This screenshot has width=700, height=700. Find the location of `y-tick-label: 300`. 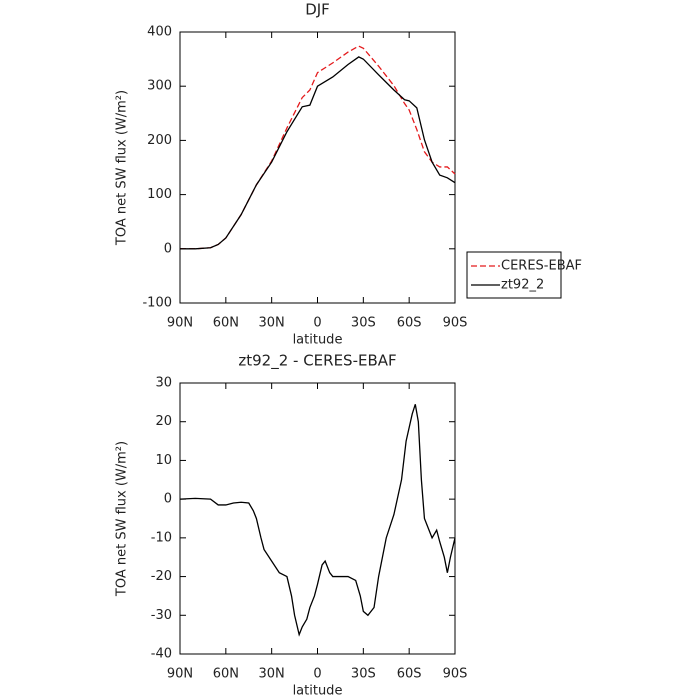

y-tick-label: 300 is located at coordinates (159, 86).